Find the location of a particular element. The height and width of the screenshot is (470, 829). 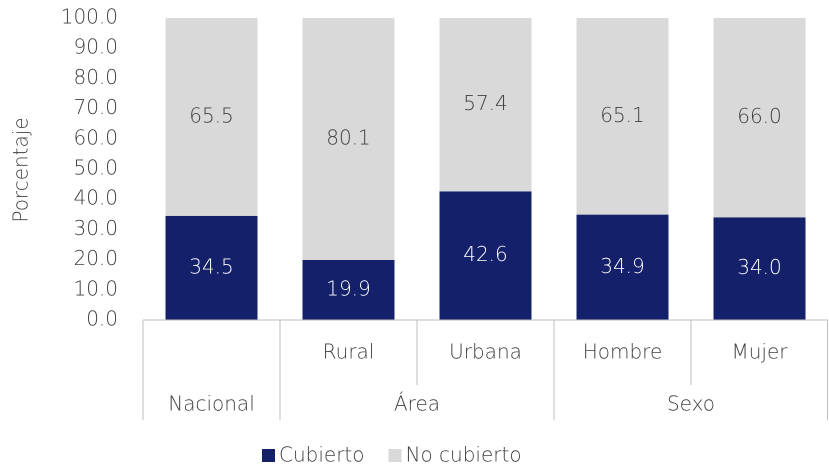

y-tick-label: 80.0 is located at coordinates (95, 77).